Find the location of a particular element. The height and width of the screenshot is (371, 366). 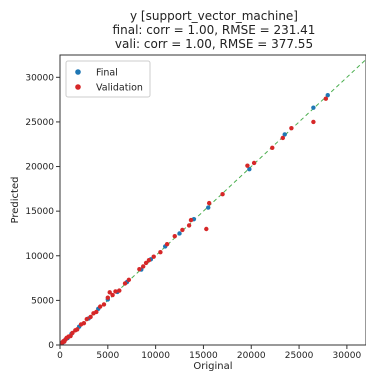

legend-label: Final is located at coordinates (107, 73).